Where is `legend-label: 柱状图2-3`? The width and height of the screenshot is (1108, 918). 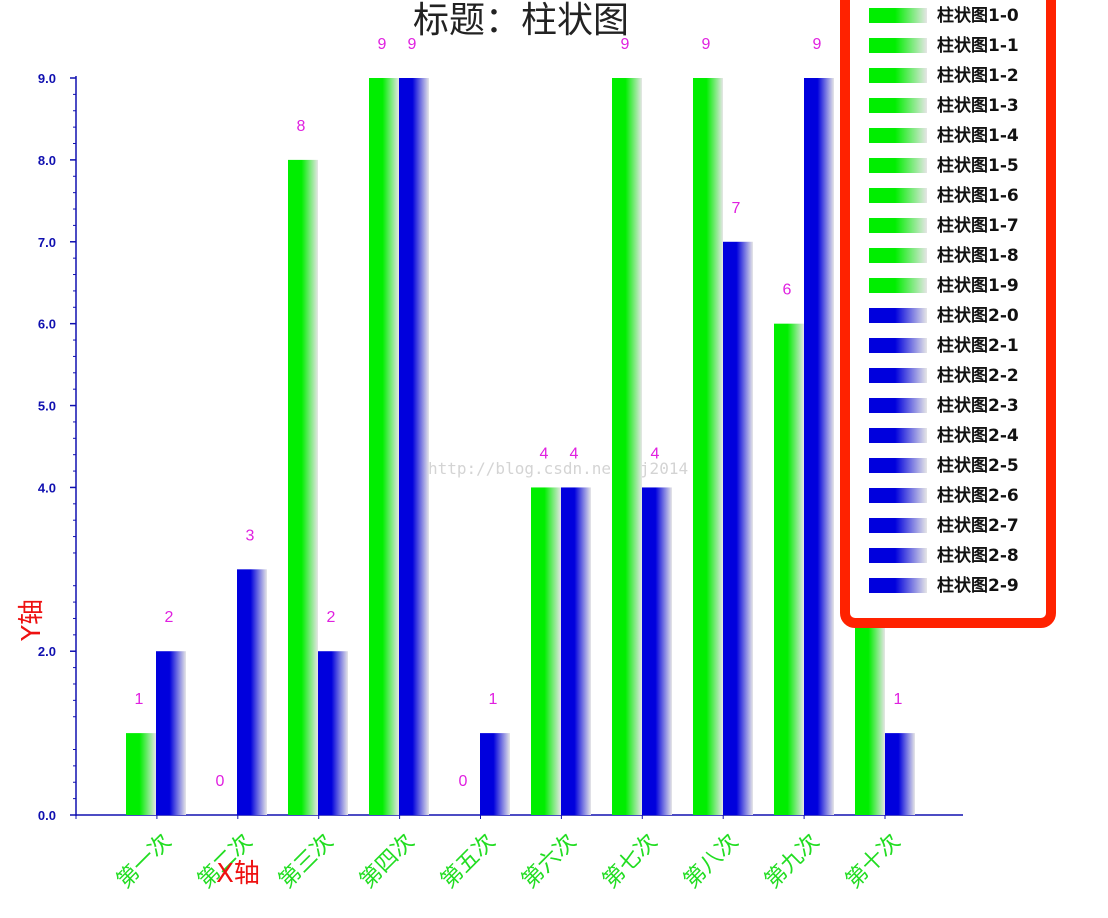 legend-label: 柱状图2-3 is located at coordinates (978, 405).